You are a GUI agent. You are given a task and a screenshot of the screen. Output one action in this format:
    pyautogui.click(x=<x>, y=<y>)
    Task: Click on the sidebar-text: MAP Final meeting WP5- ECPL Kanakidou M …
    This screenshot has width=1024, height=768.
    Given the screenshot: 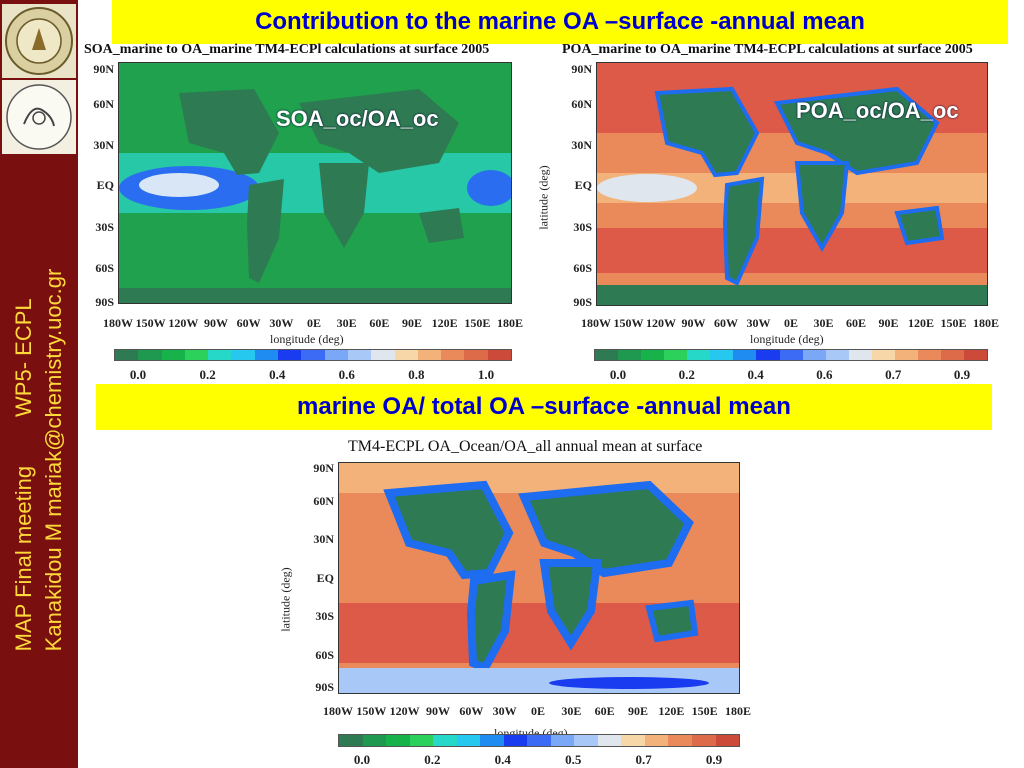 What is the action you would take?
    pyautogui.click(x=39, y=460)
    